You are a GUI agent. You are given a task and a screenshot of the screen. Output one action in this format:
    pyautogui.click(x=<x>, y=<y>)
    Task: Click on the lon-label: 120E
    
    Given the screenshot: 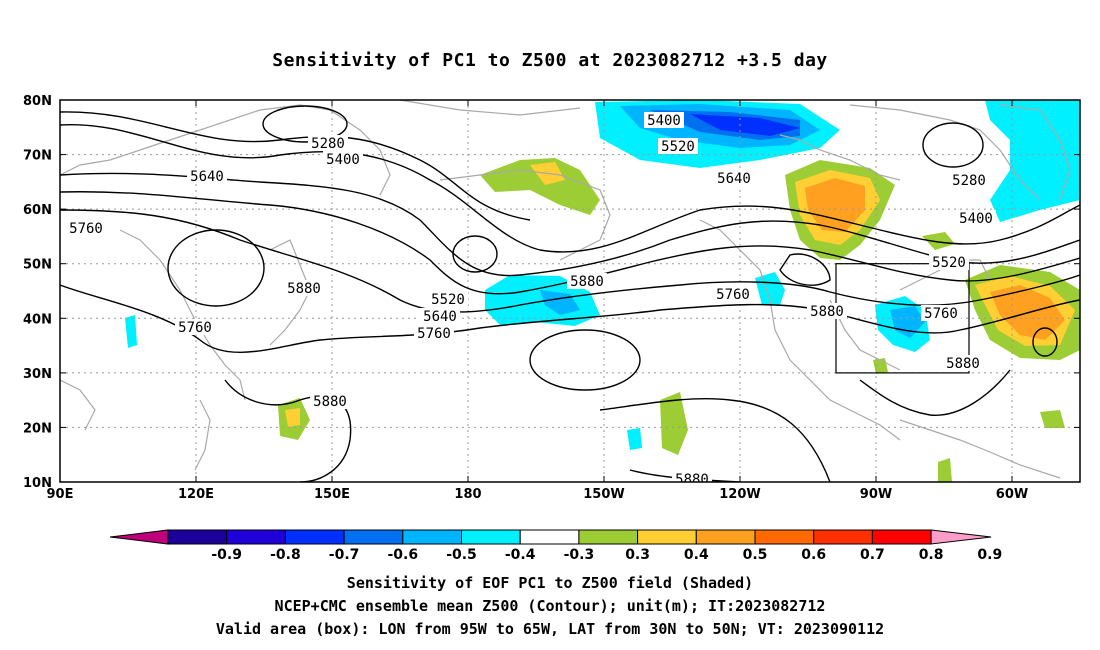 What is the action you would take?
    pyautogui.click(x=196, y=494)
    